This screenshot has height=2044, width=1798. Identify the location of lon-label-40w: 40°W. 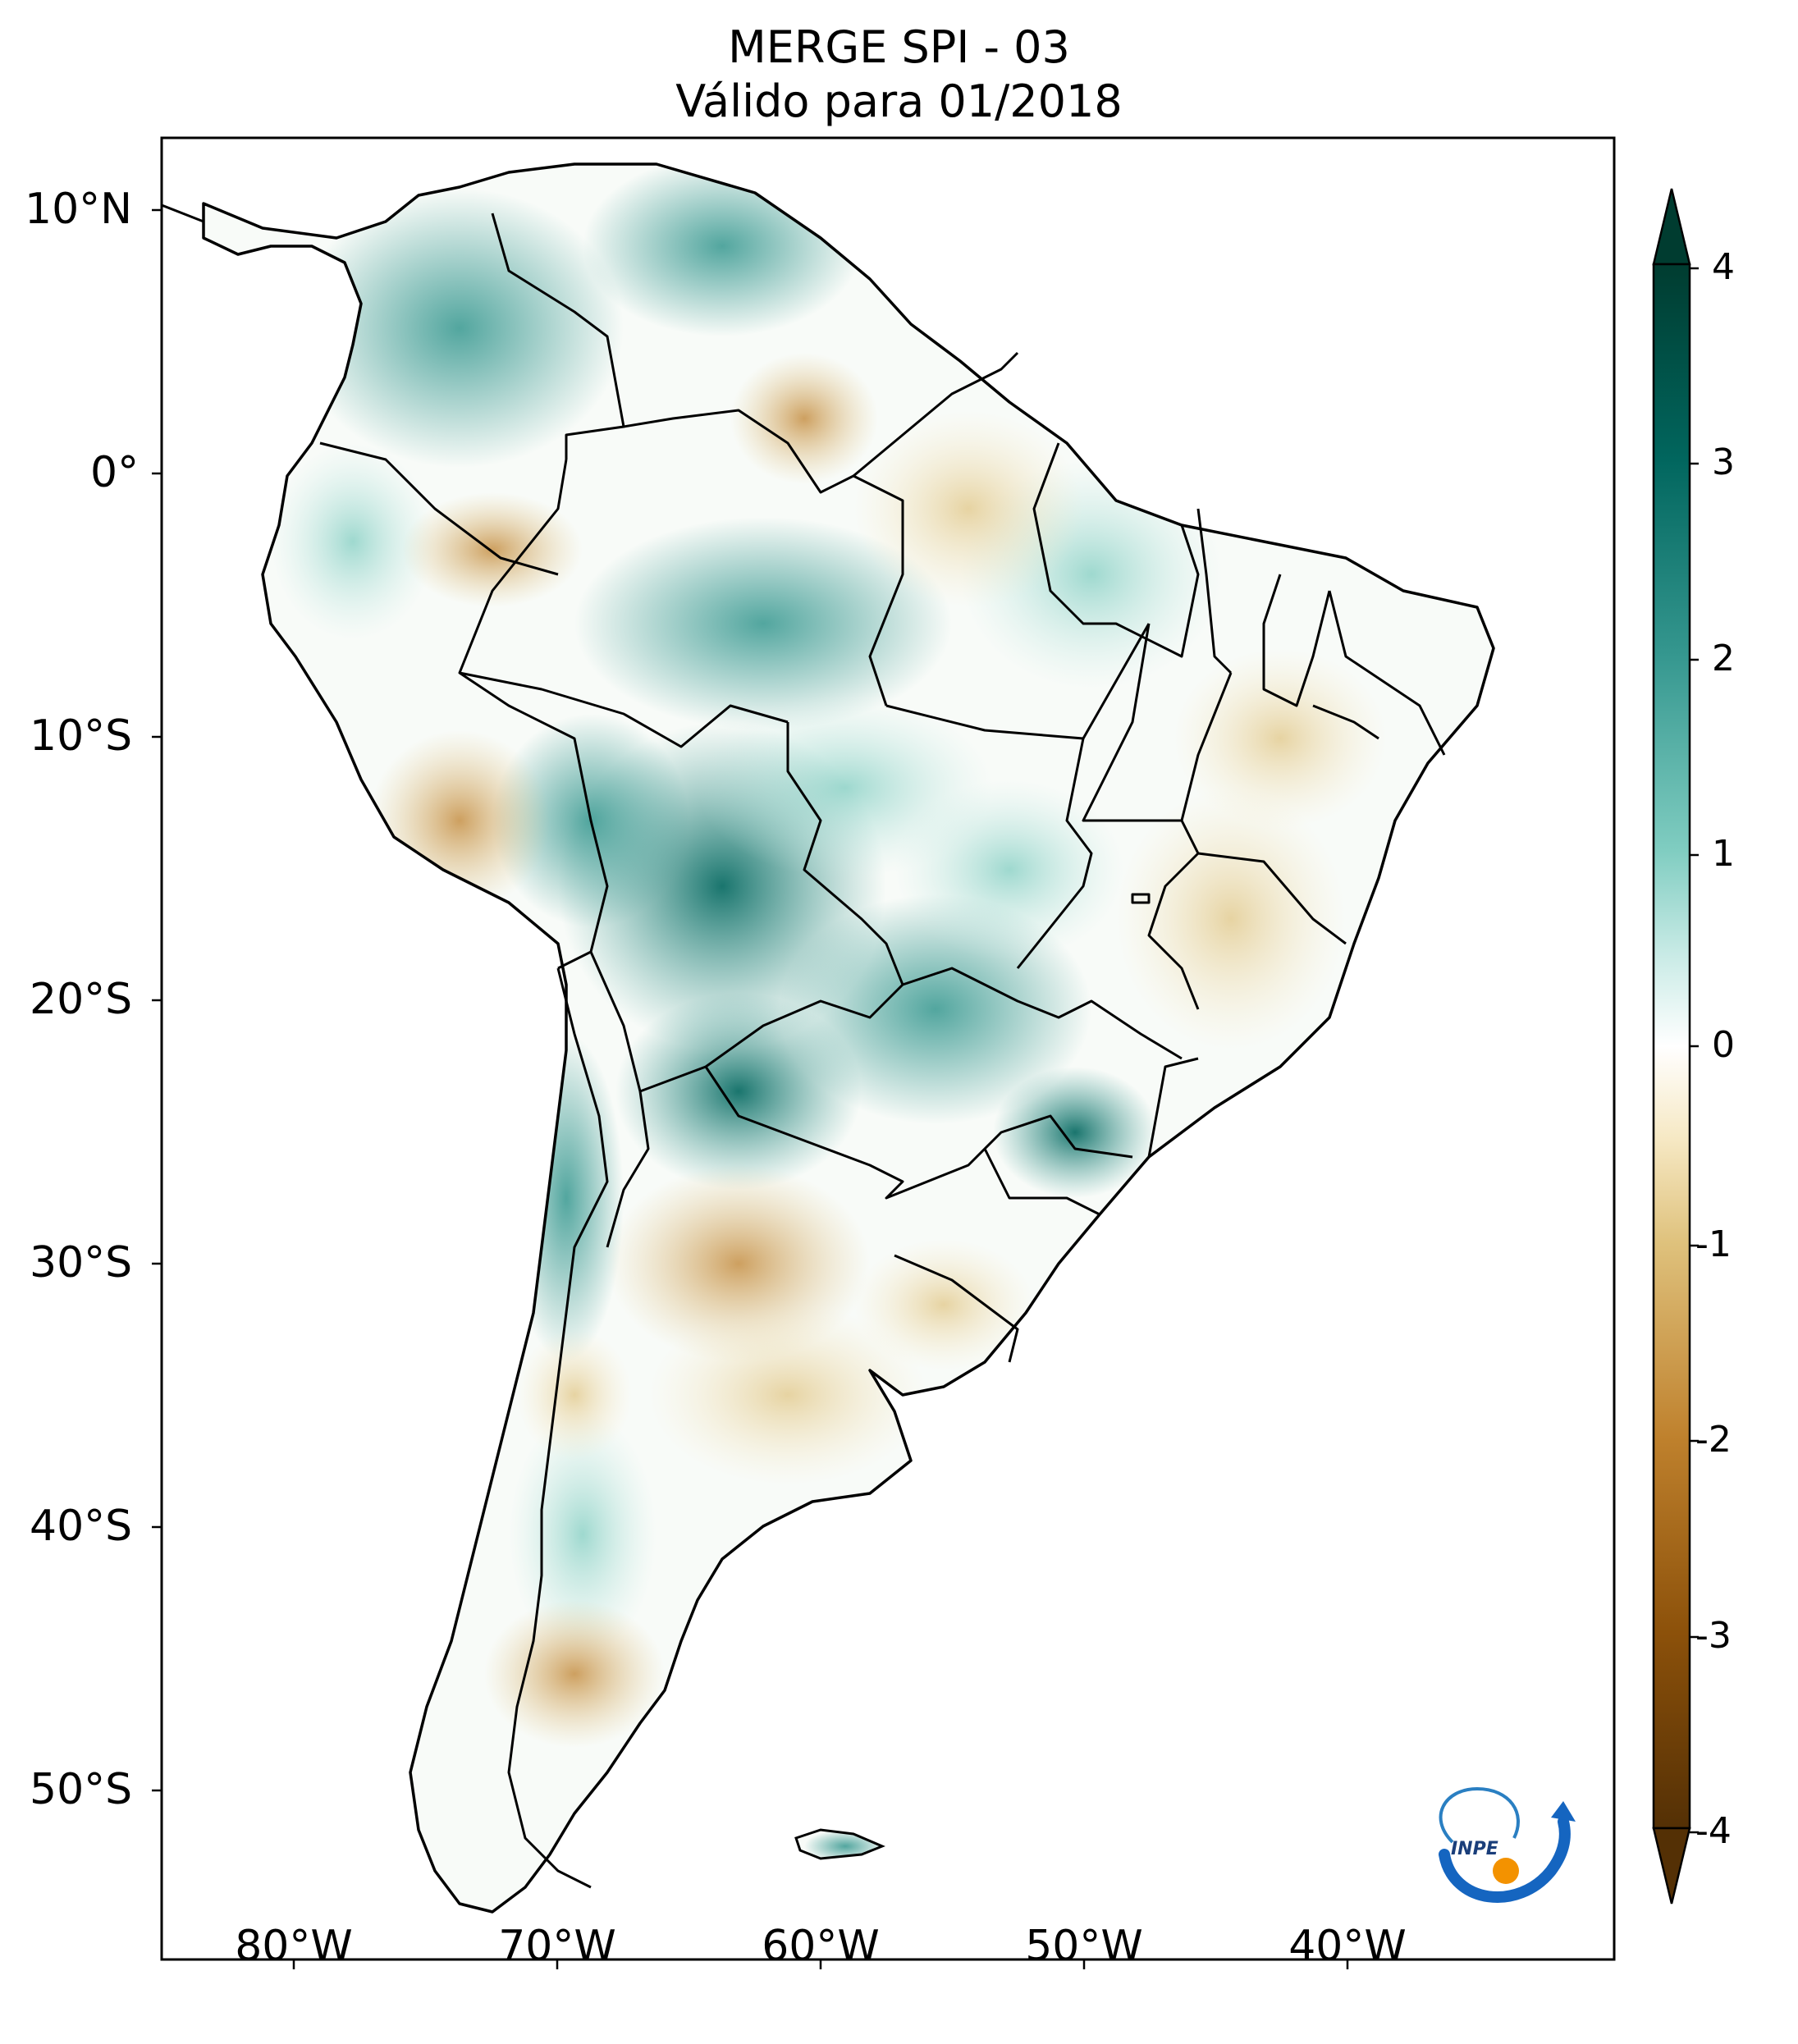
(1347, 1947).